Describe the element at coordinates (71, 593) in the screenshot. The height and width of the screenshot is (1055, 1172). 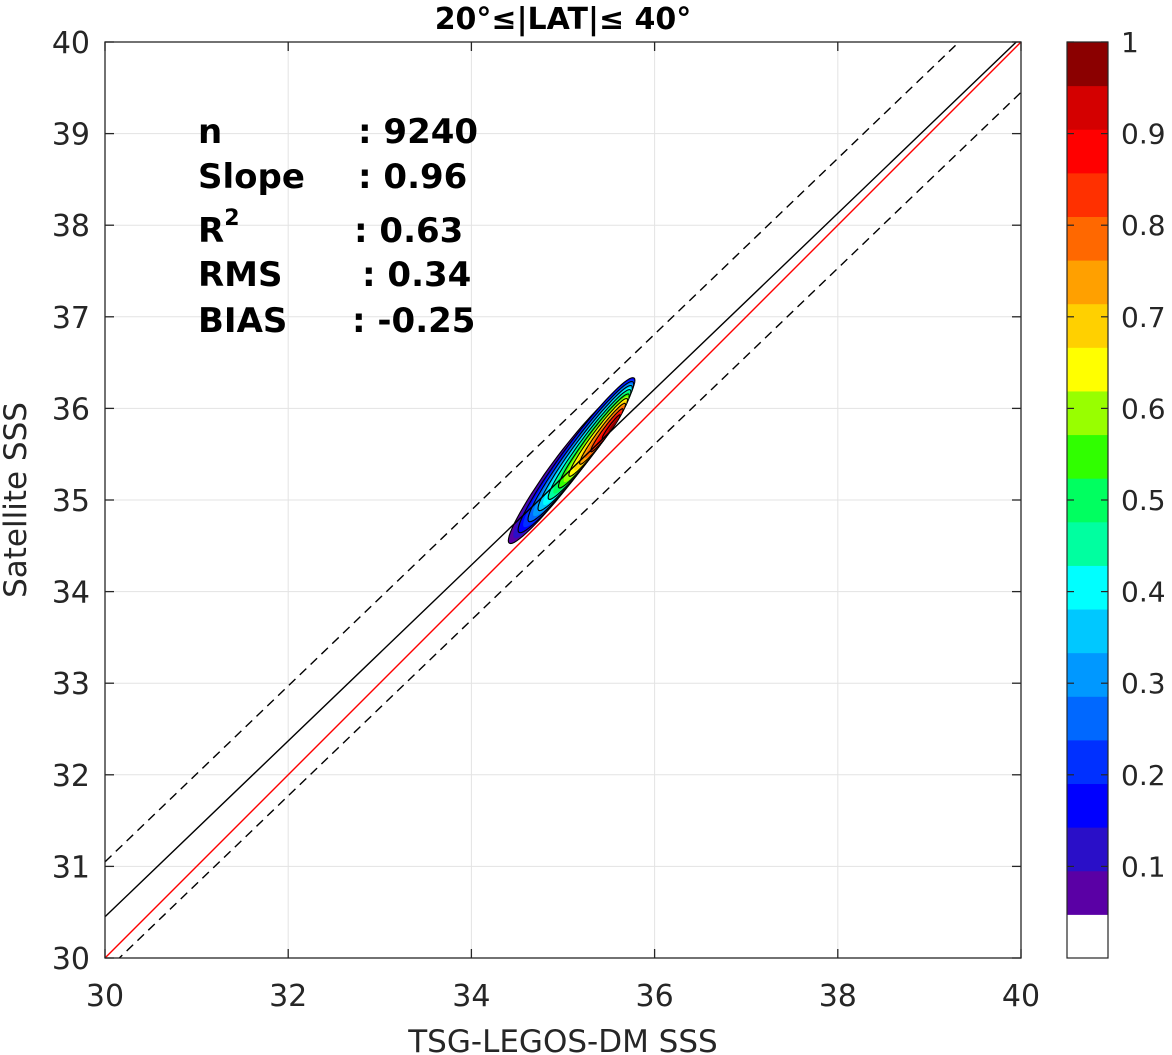
I see `y-tick-label: 34` at that location.